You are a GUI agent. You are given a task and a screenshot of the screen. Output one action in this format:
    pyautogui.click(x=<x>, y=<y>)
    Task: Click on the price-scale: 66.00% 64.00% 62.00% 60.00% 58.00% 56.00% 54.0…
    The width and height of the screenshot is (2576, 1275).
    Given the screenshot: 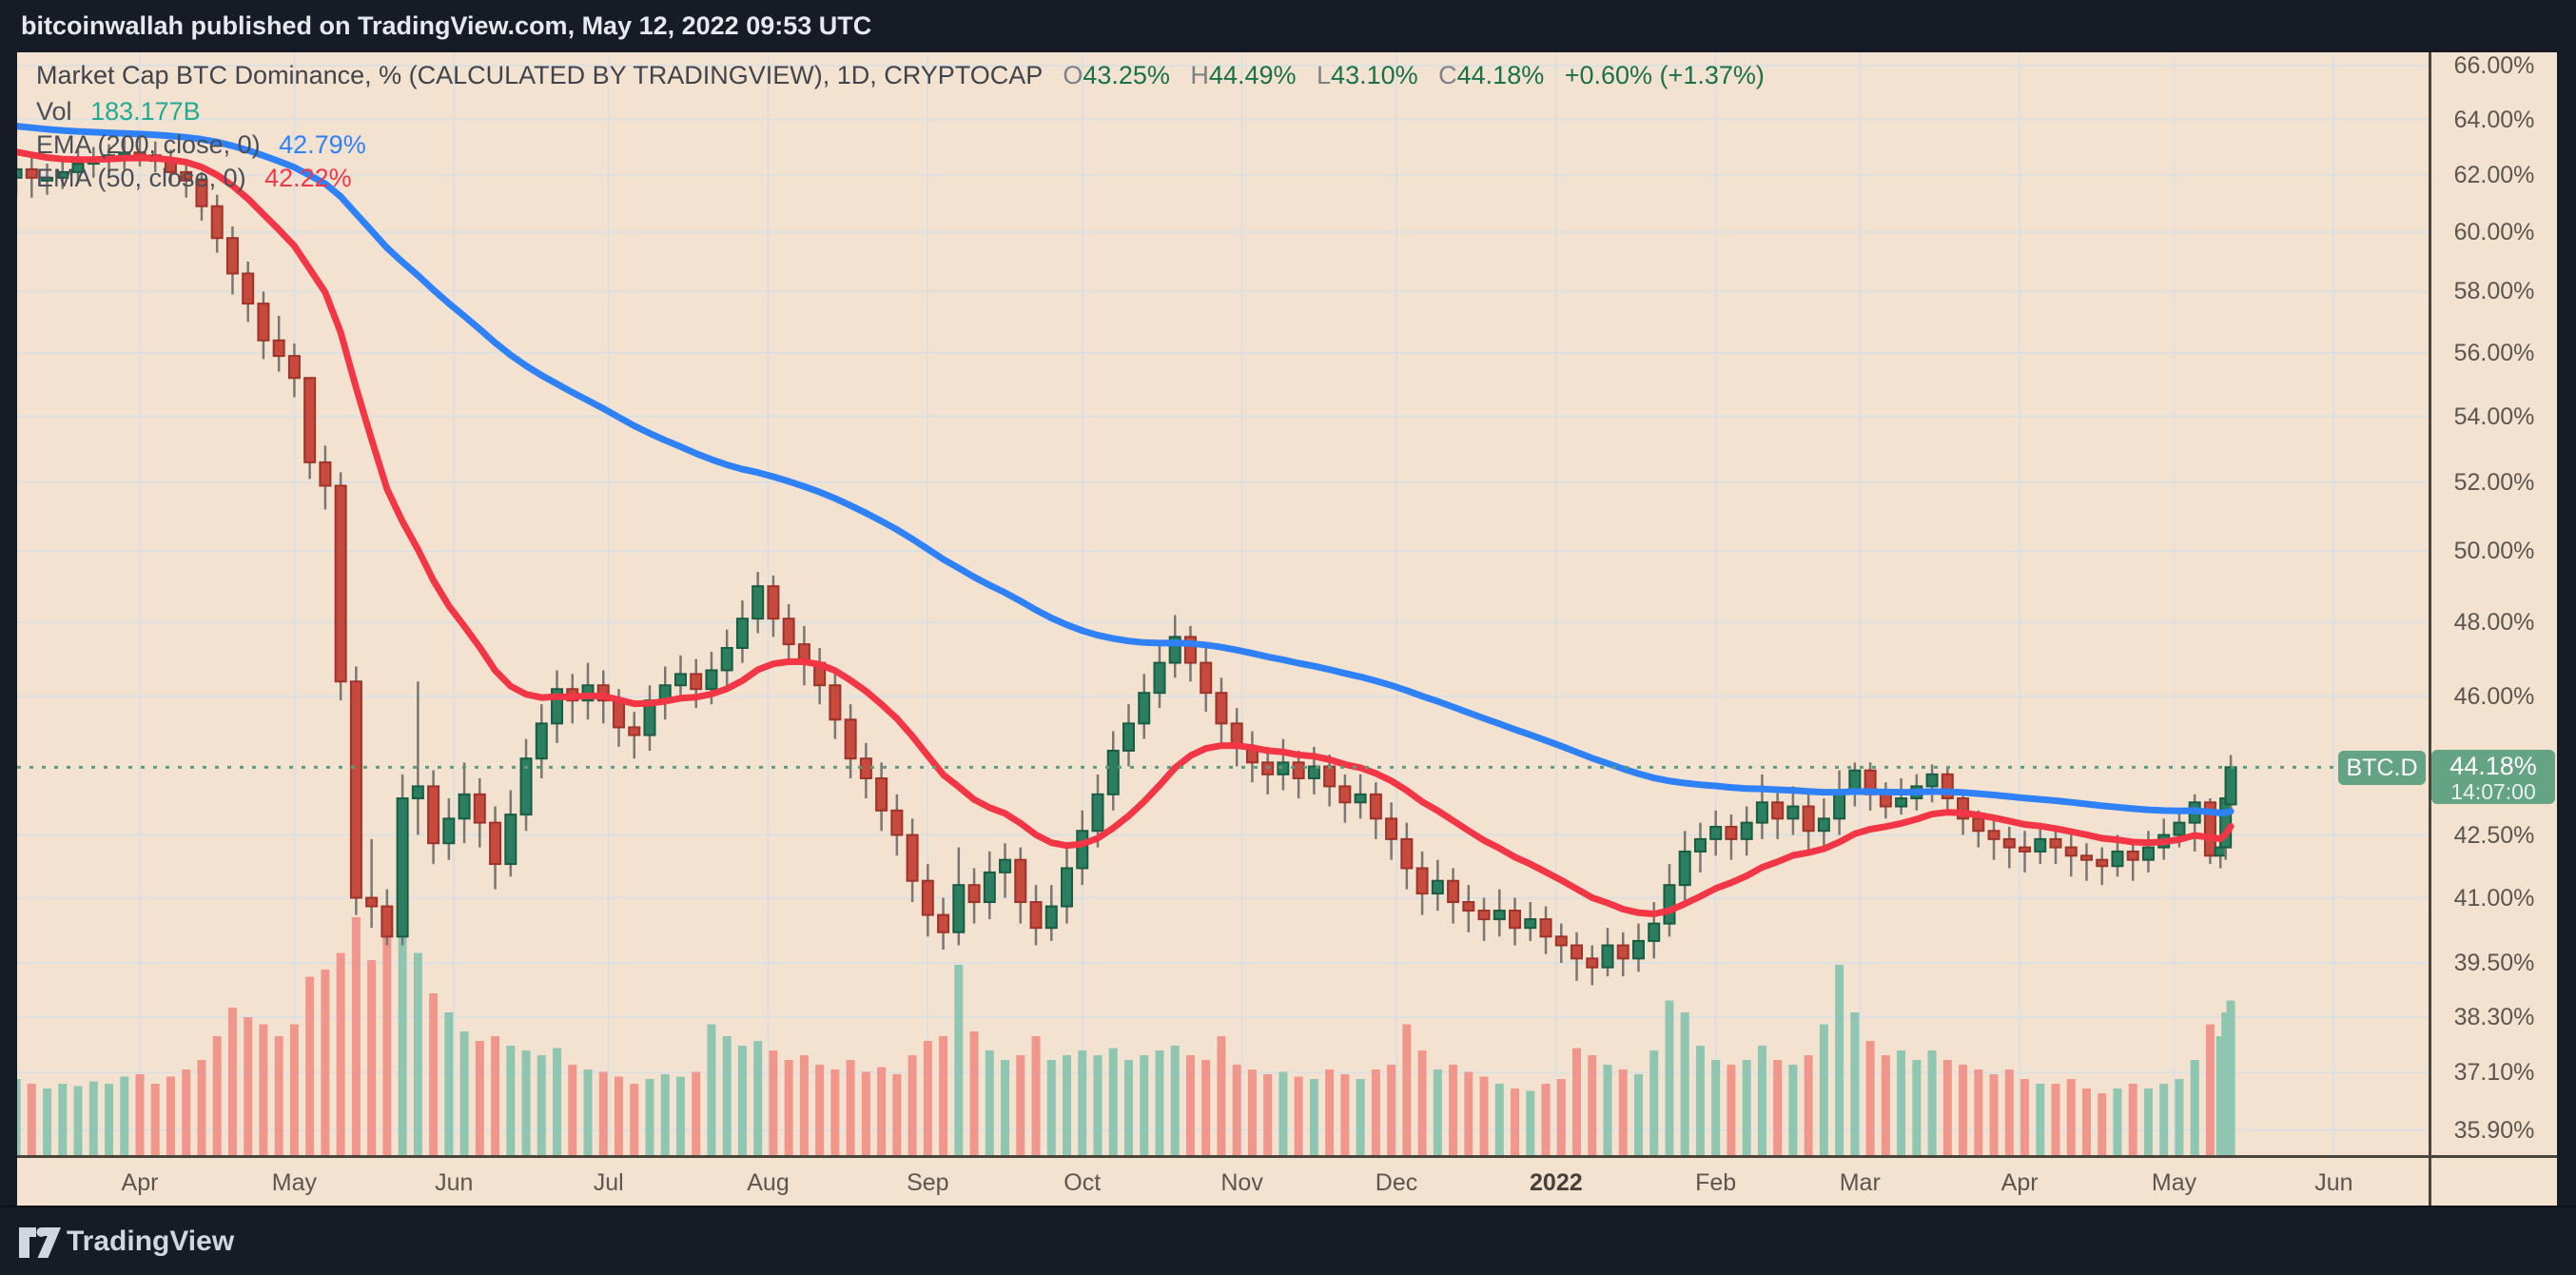 What is the action you would take?
    pyautogui.click(x=2493, y=629)
    